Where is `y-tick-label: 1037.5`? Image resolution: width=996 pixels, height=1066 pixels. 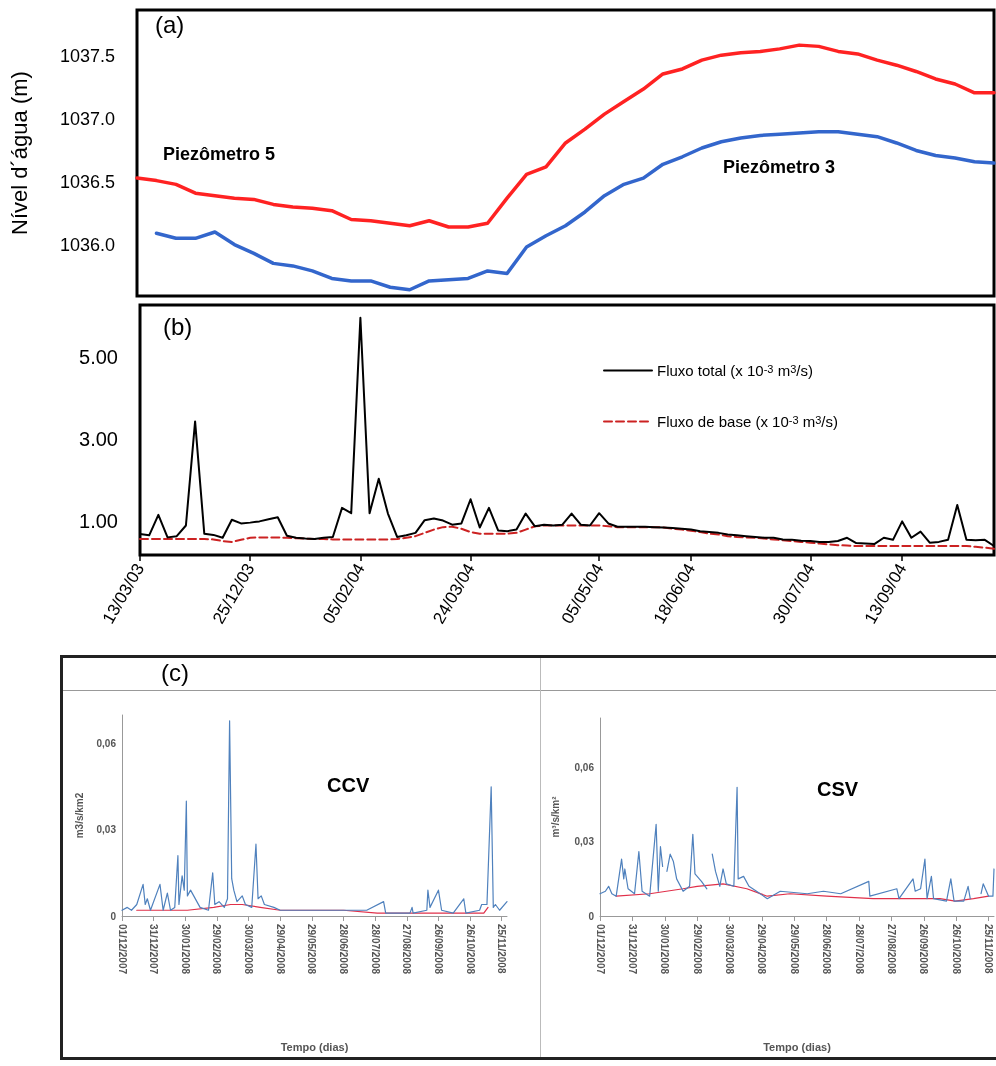 y-tick-label: 1037.5 is located at coordinates (87, 56).